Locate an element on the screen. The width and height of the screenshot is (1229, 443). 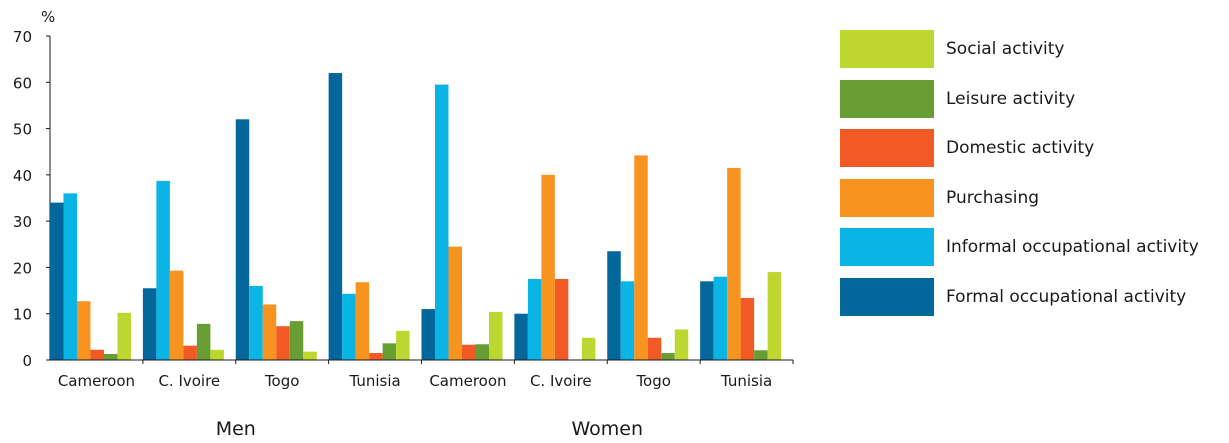
legend-label: Domestic activity is located at coordinates (1020, 148).